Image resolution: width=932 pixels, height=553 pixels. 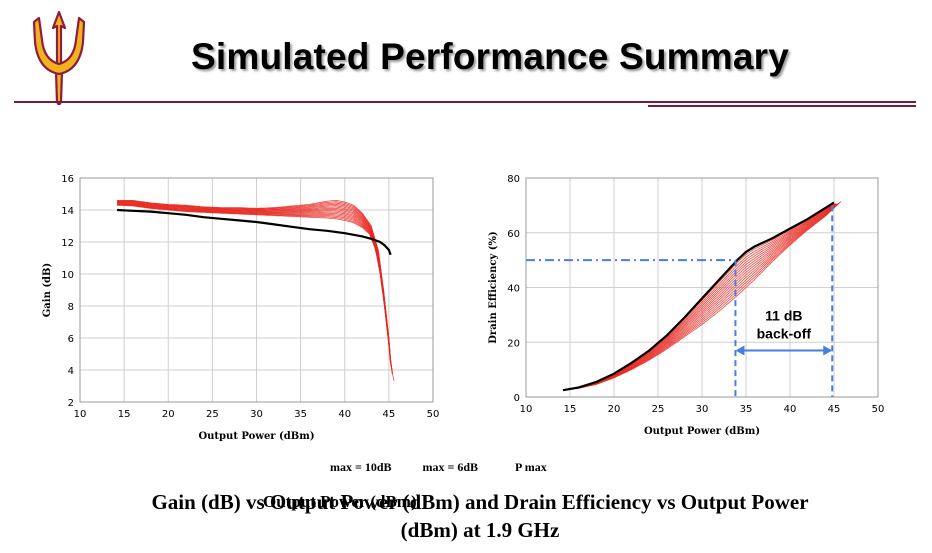 I want to click on backoff-annotation: 11 dB back-off, so click(x=680, y=301).